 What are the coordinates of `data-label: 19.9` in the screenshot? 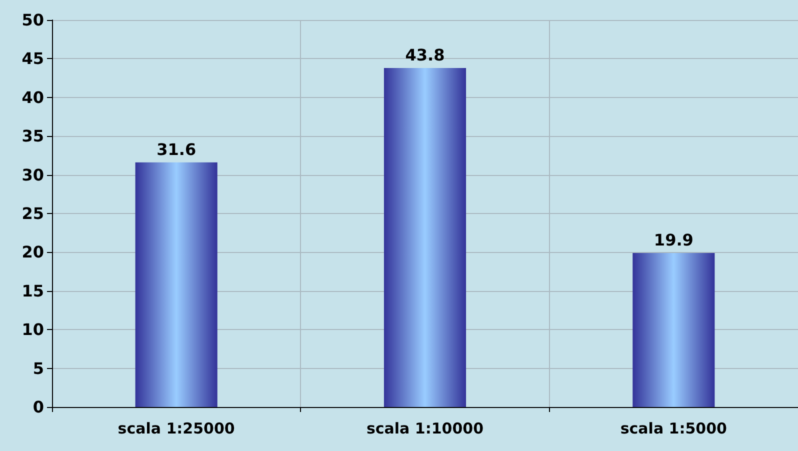 It's located at (674, 240).